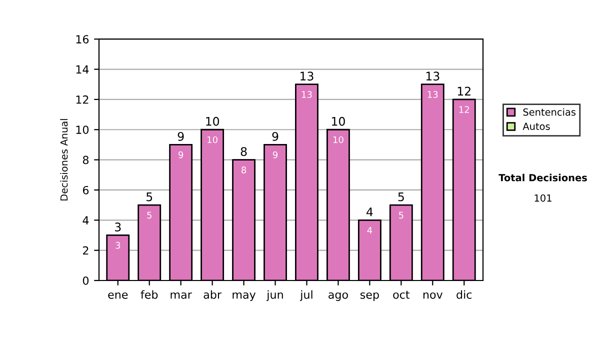  I want to click on total-label: 4, so click(369, 212).